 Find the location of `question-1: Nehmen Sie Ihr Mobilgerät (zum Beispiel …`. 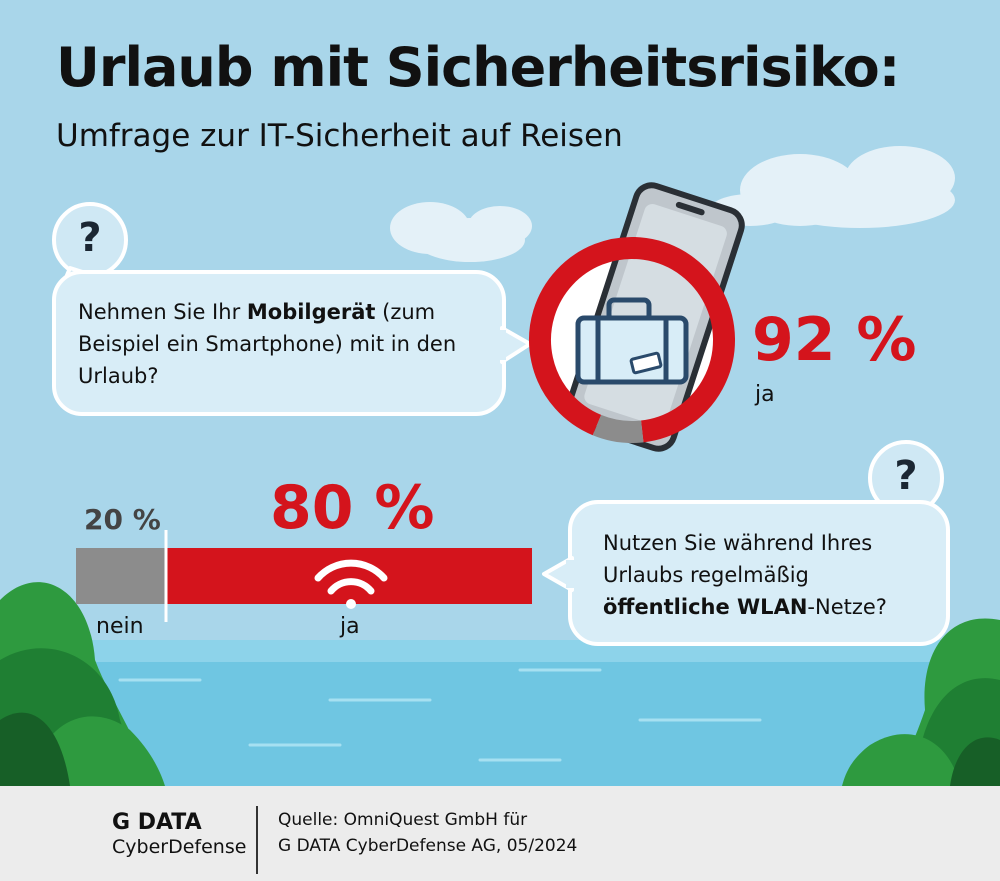

question-1: Nehmen Sie Ihr Mobilgerät (zum Beispiel … is located at coordinates (267, 344).